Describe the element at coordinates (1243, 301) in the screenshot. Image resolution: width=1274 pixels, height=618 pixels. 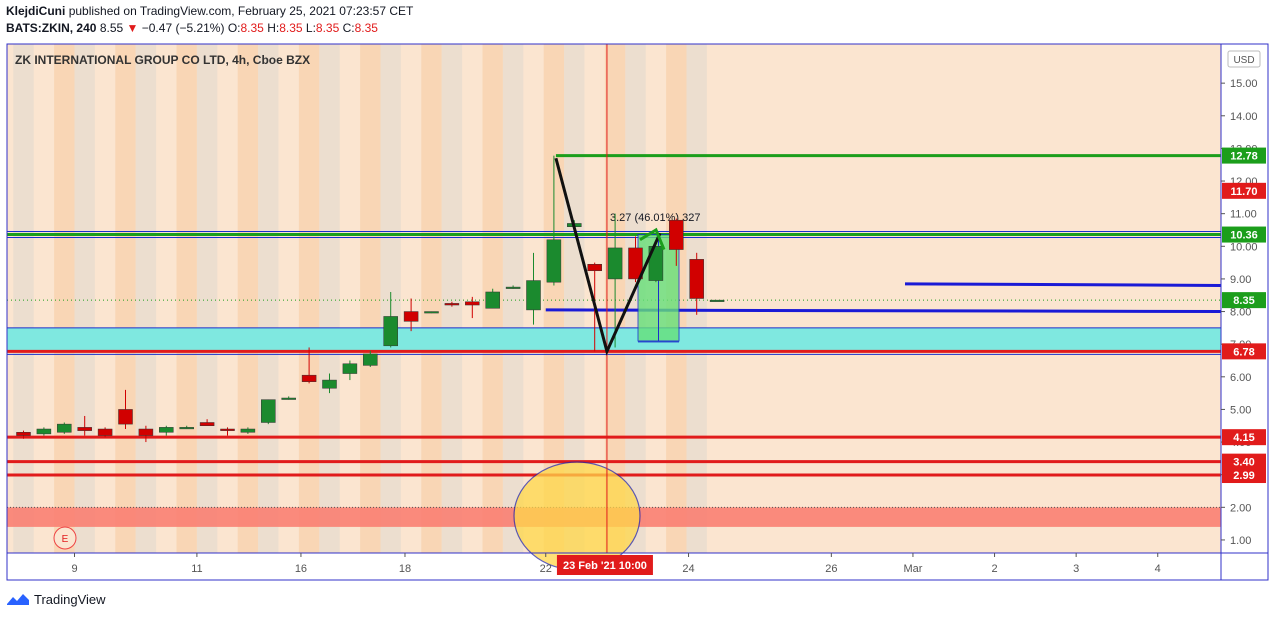
I see `price-tag-label: 8.35` at that location.